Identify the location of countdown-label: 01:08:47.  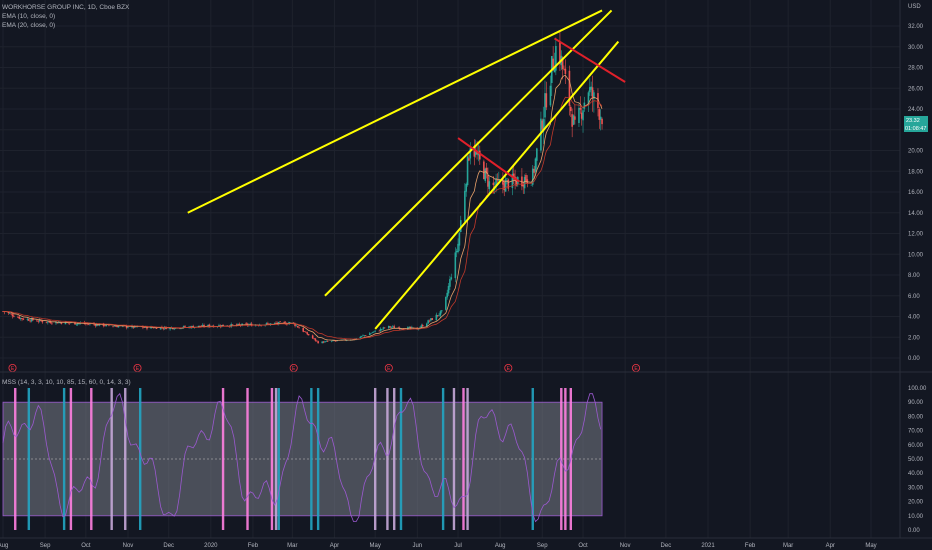
(915, 129).